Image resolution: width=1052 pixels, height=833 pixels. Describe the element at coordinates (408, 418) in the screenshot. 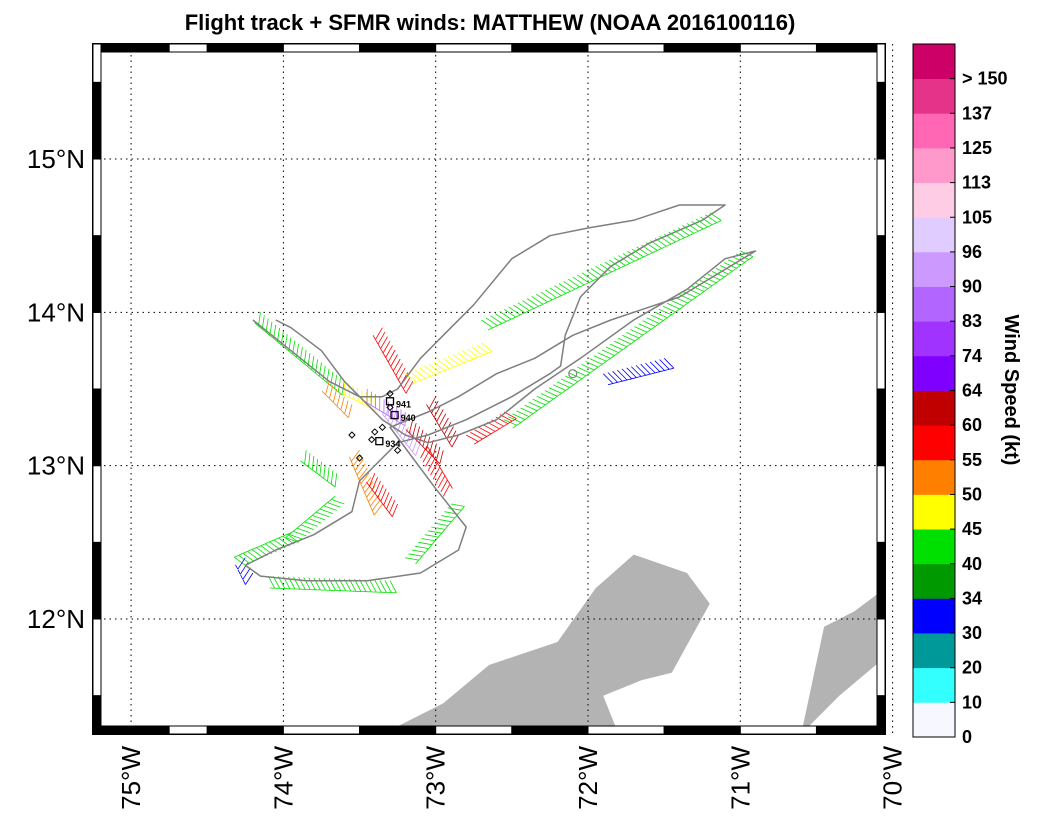

I see `dropsonde-label: 940` at that location.